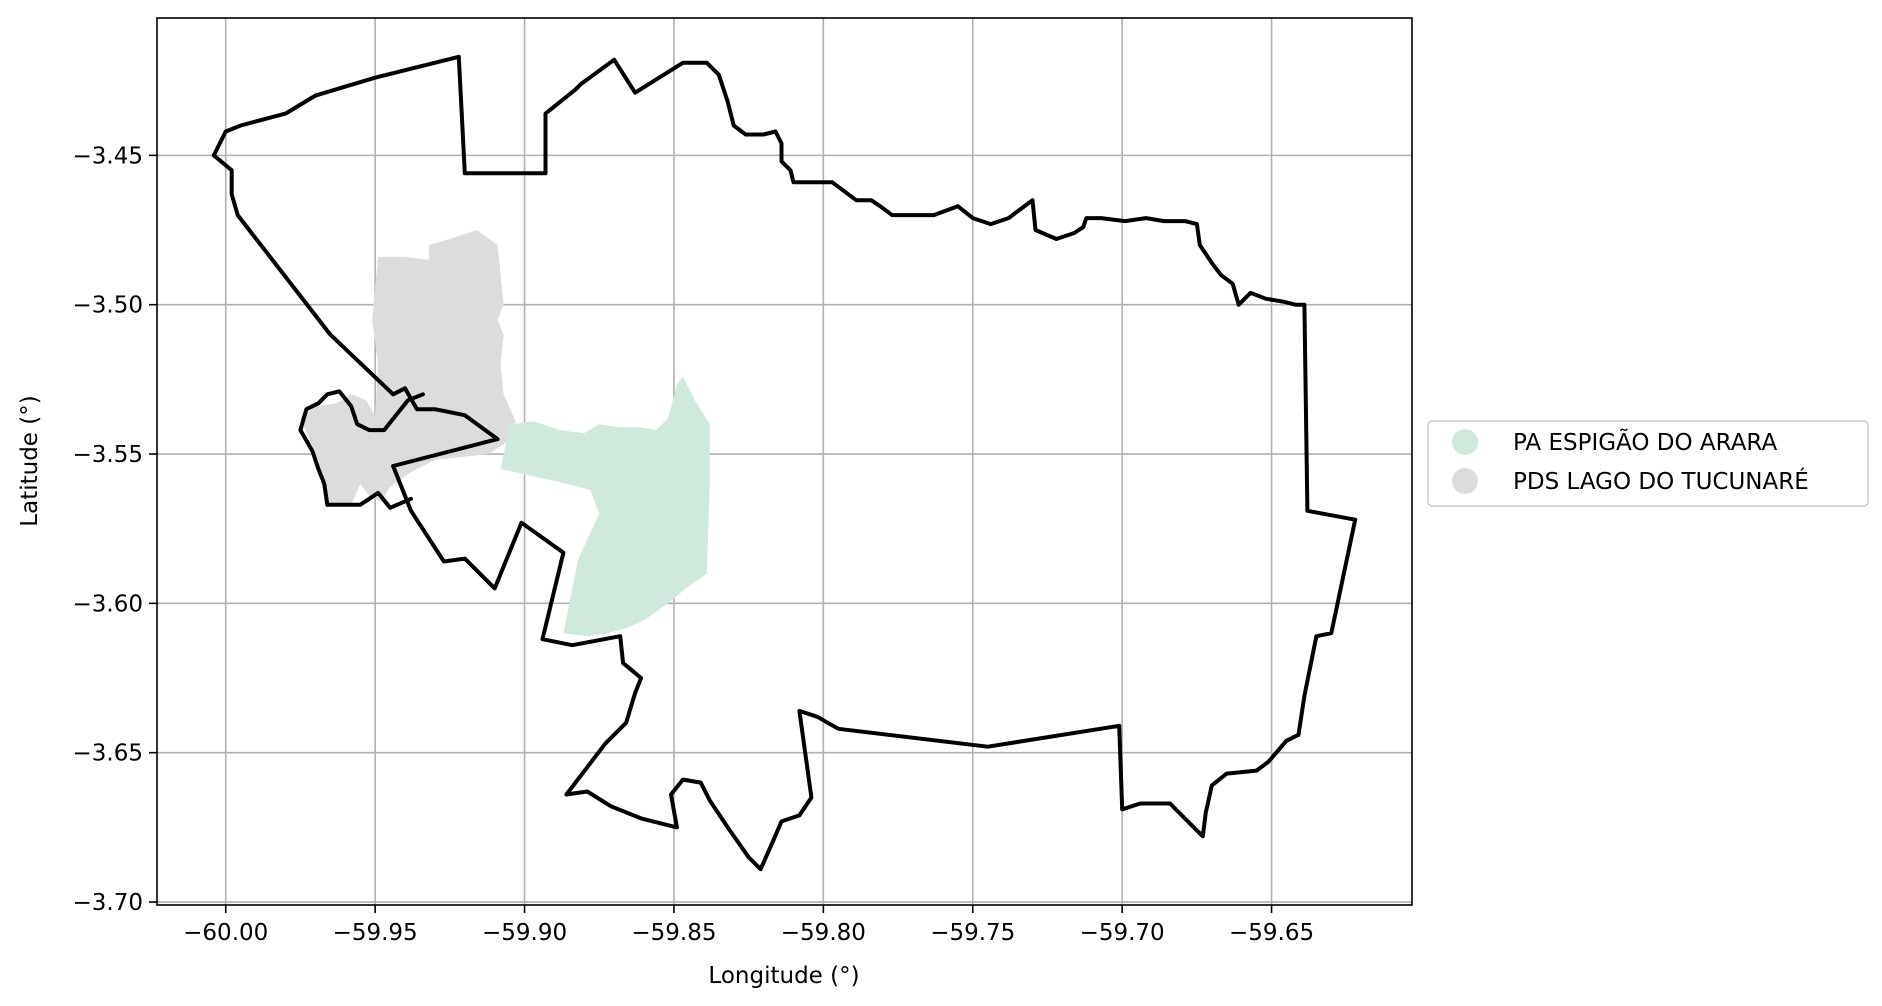 The width and height of the screenshot is (1882, 1006). Describe the element at coordinates (30, 460) in the screenshot. I see `y-axis-label: Latitude (°)` at that location.